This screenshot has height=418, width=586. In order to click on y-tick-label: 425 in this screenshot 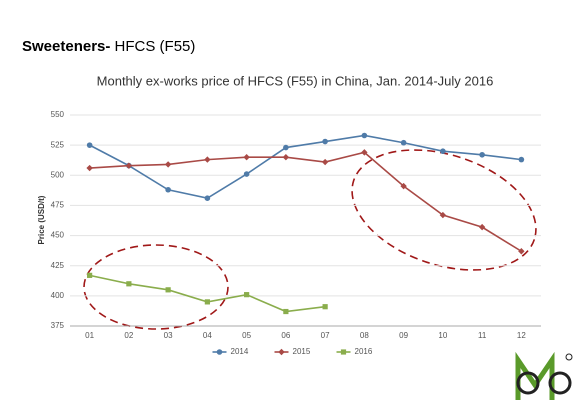, I will do `click(58, 265)`.